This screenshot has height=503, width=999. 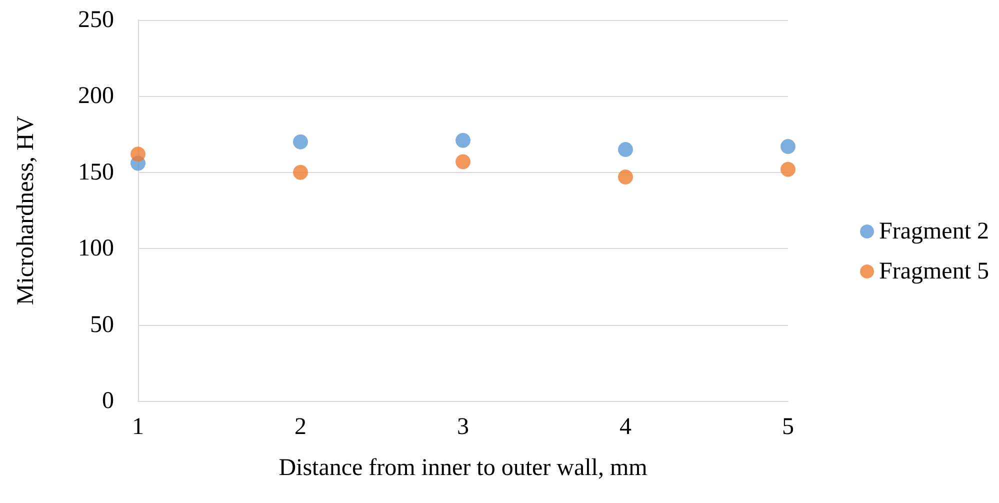 I want to click on y-axis-title: Microhardness, HV, so click(x=26, y=210).